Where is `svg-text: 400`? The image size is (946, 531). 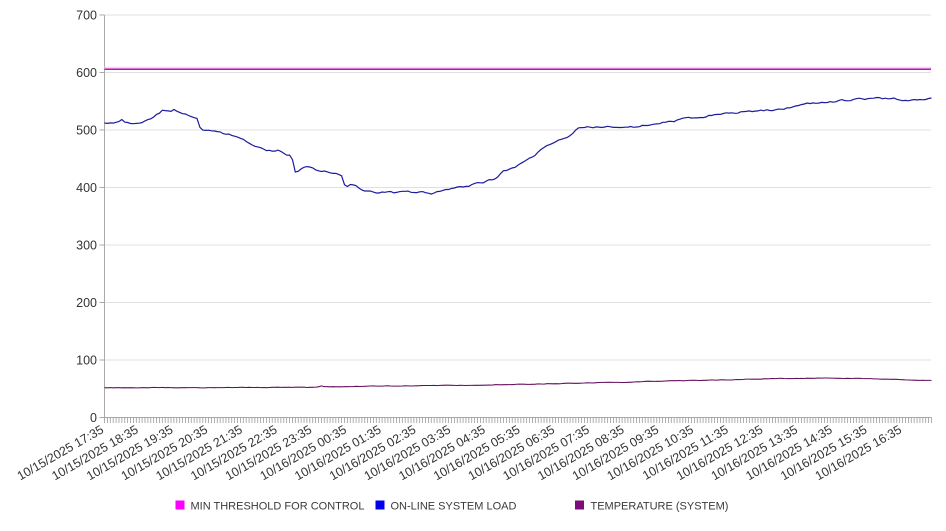 svg-text: 400 is located at coordinates (86, 188).